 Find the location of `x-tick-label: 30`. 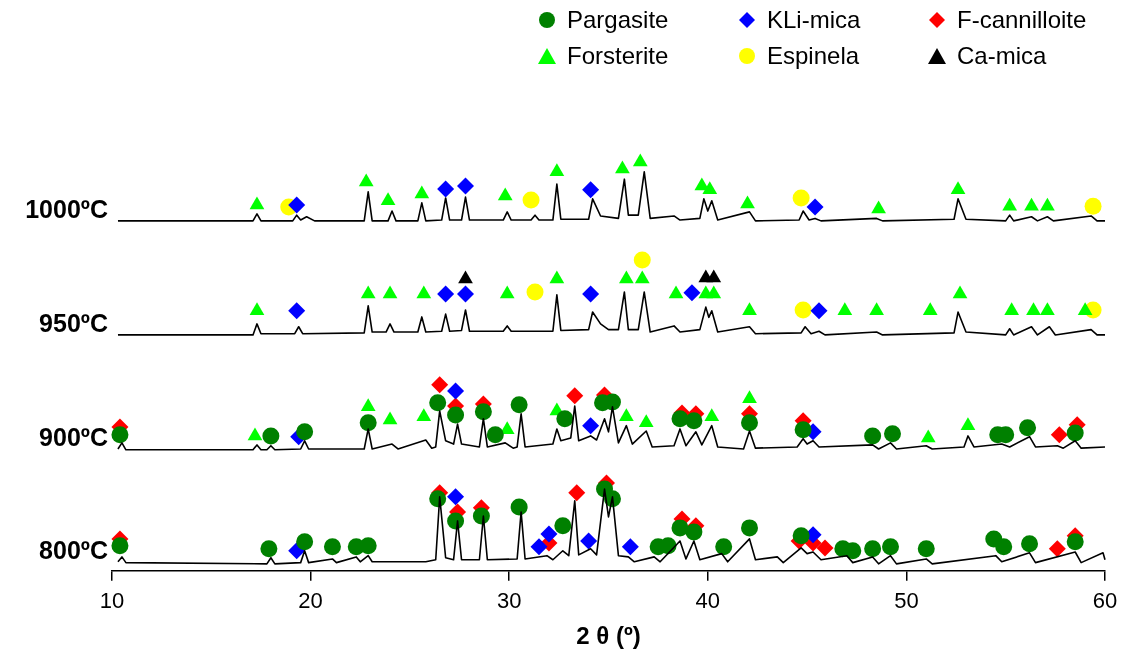

x-tick-label: 30 is located at coordinates (509, 601).